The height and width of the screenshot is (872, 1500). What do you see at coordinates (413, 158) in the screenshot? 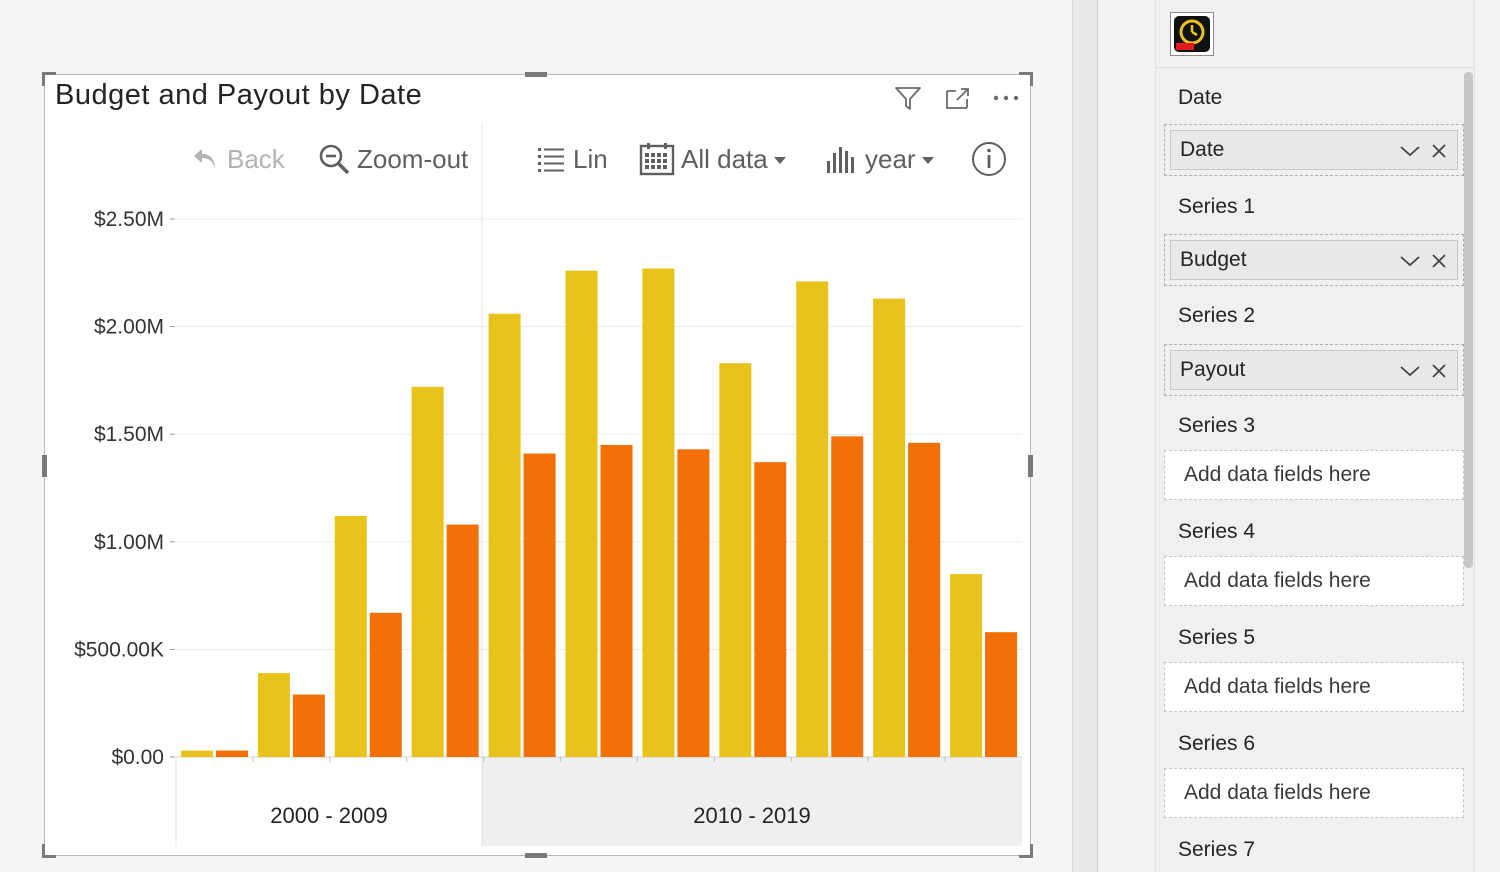
I see `zoom-out-label: Zoom-out` at bounding box center [413, 158].